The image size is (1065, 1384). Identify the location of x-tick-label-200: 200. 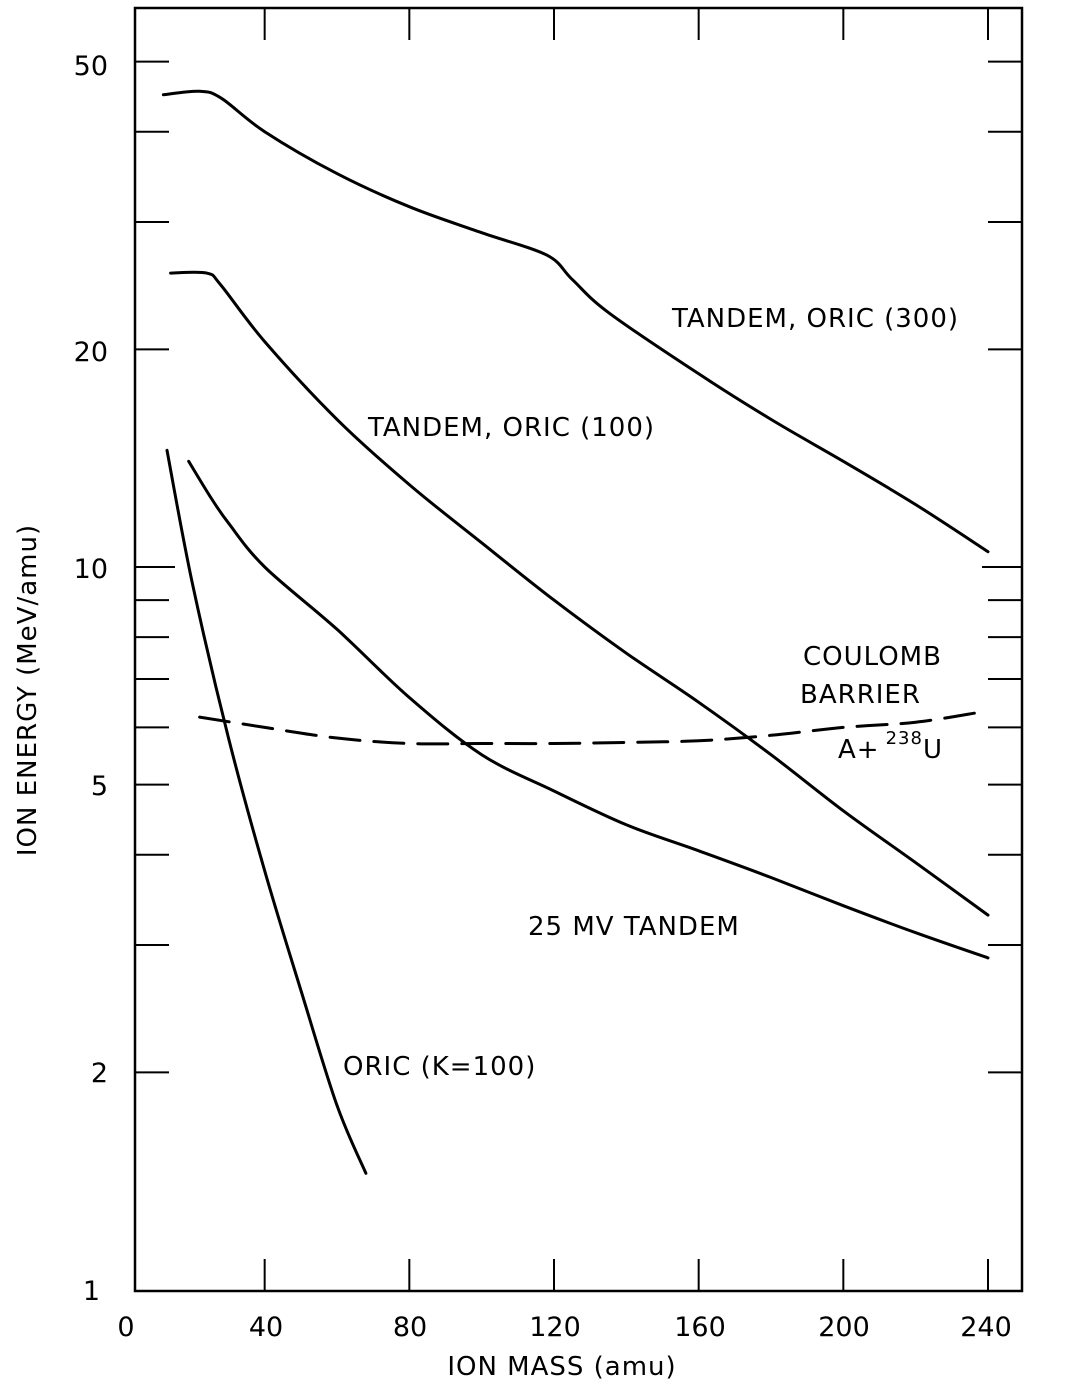
(844, 1327).